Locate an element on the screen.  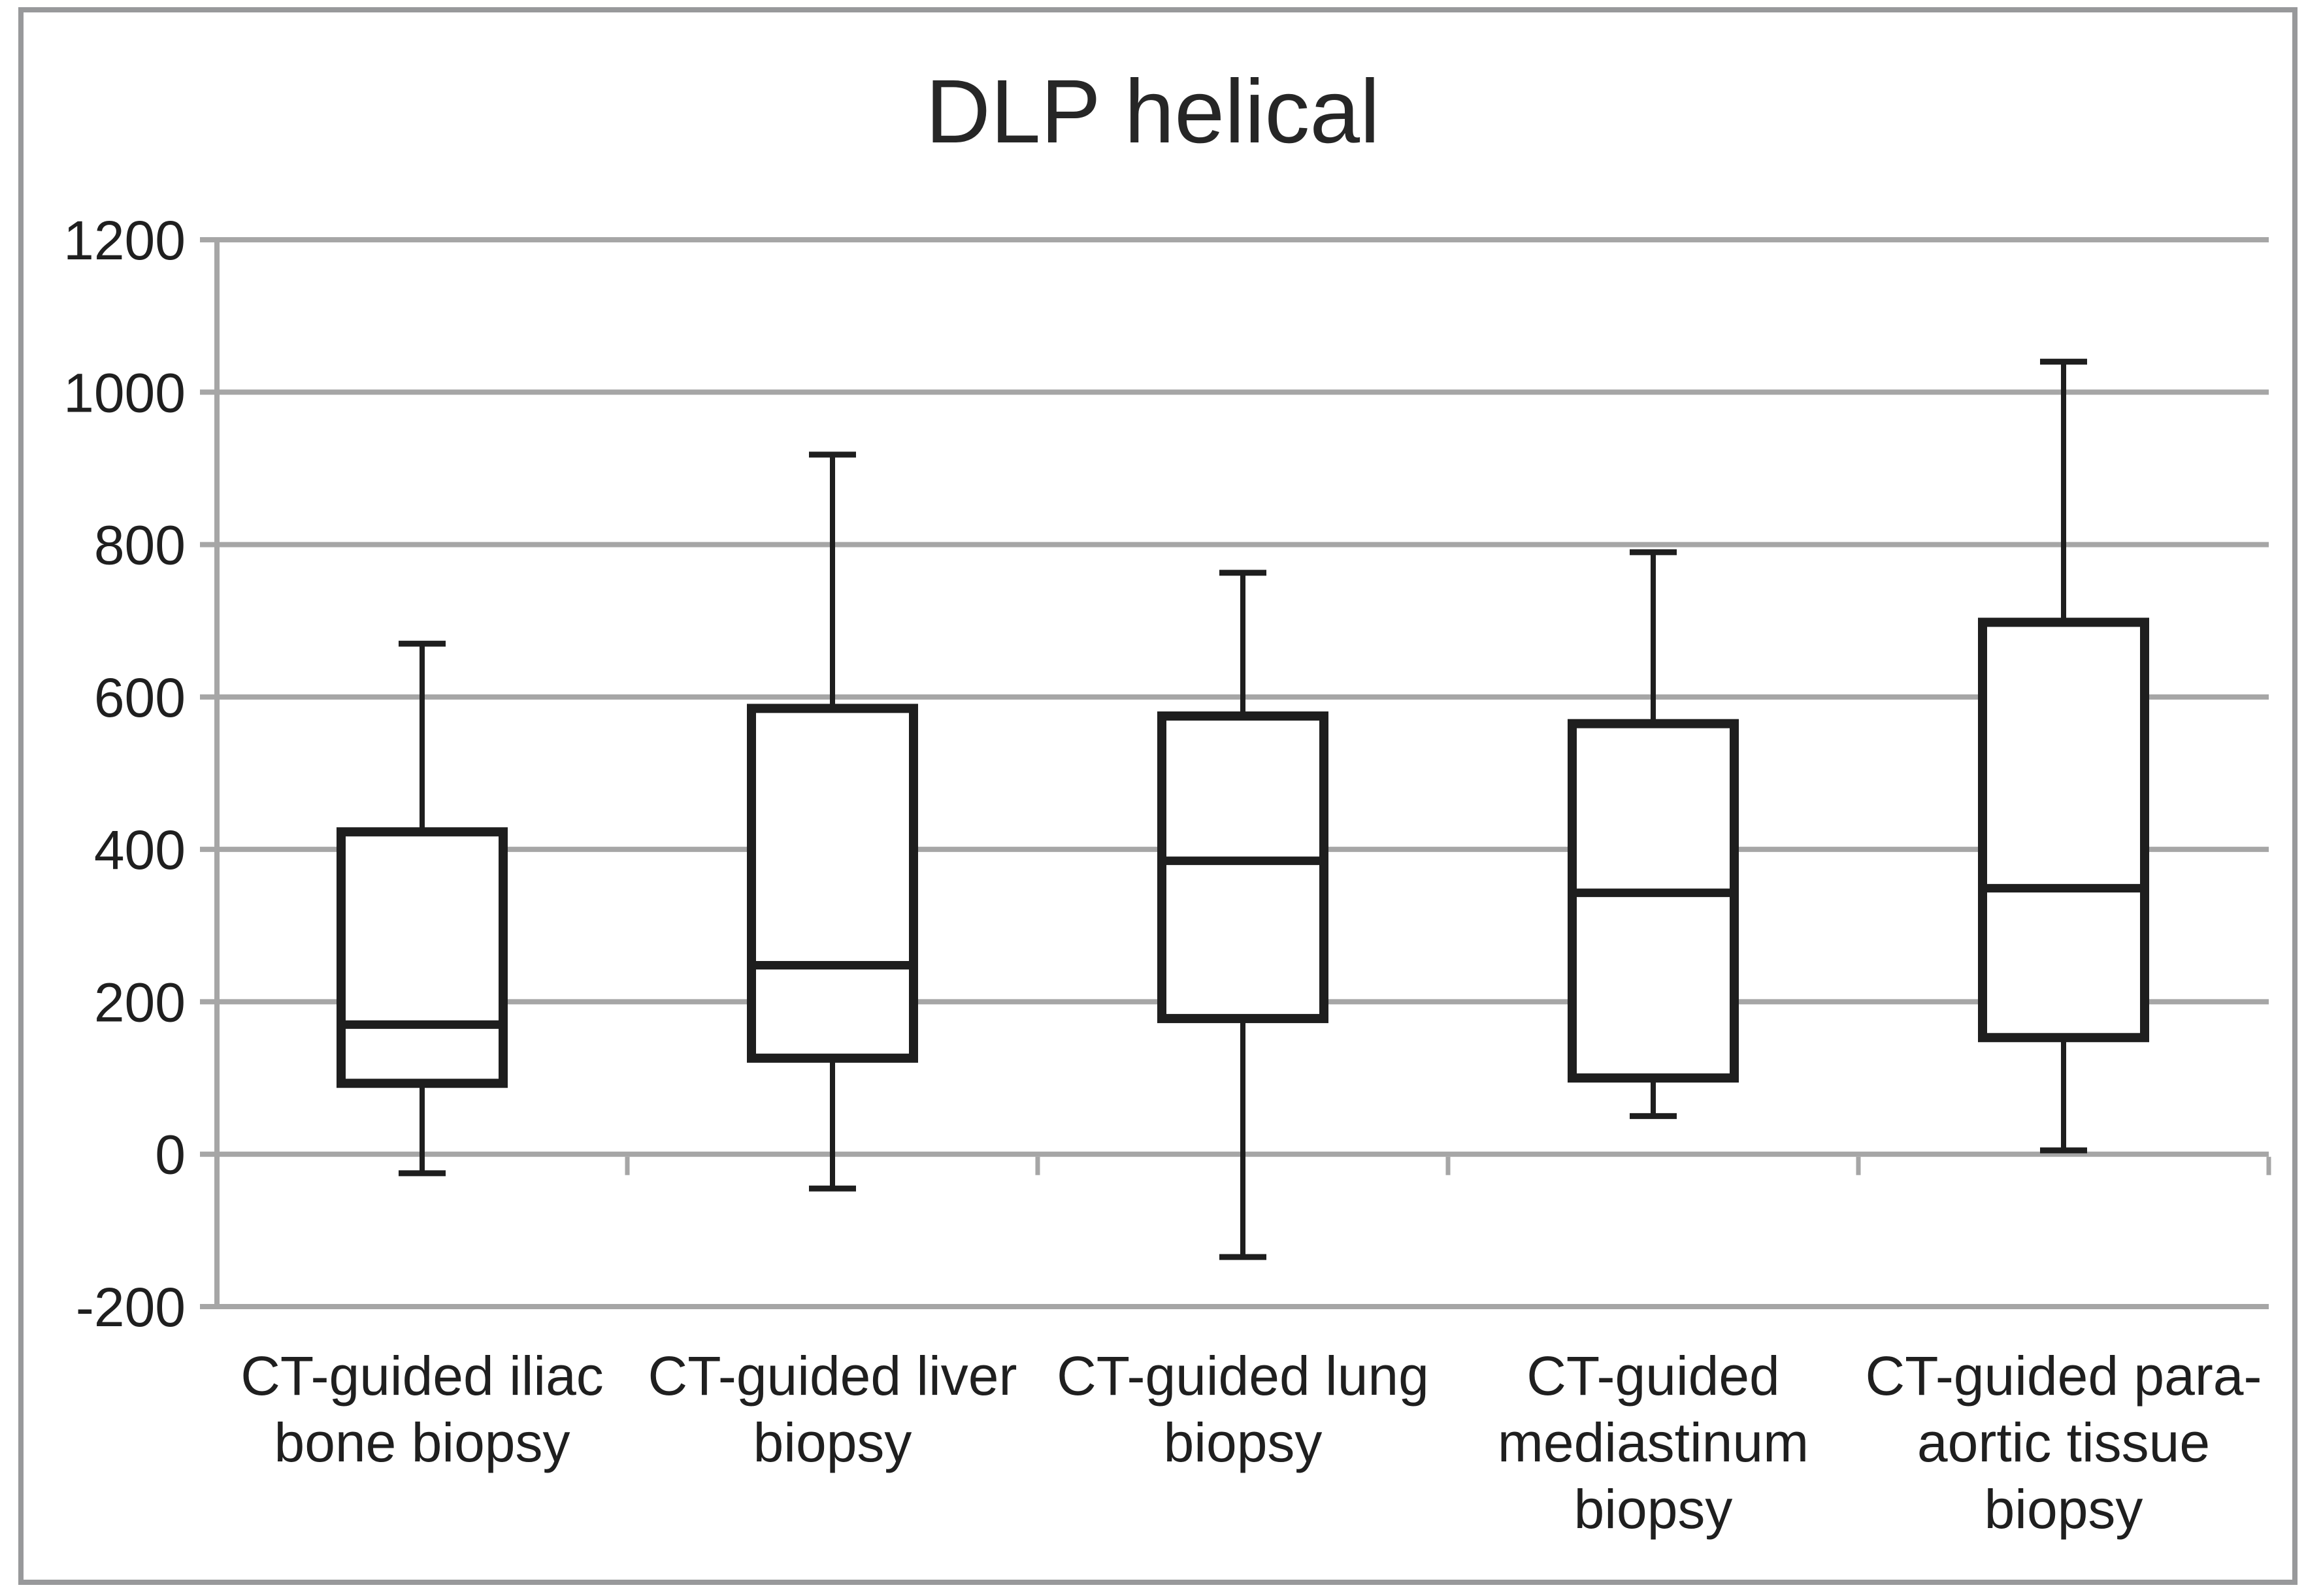
y-tick-label-1000: 1000 is located at coordinates (124, 392).